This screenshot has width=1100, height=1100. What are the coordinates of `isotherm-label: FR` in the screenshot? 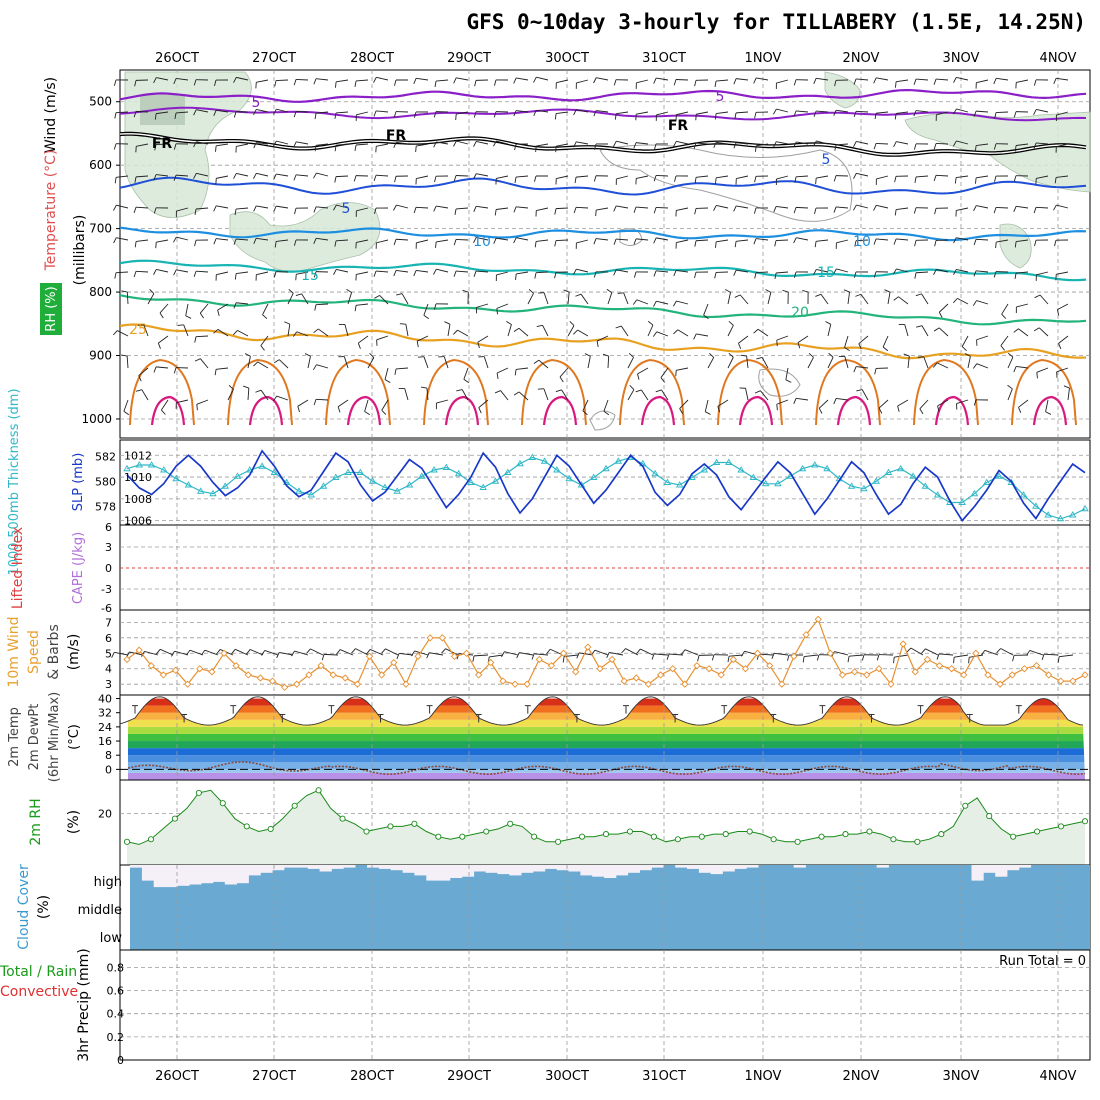 It's located at (162, 144).